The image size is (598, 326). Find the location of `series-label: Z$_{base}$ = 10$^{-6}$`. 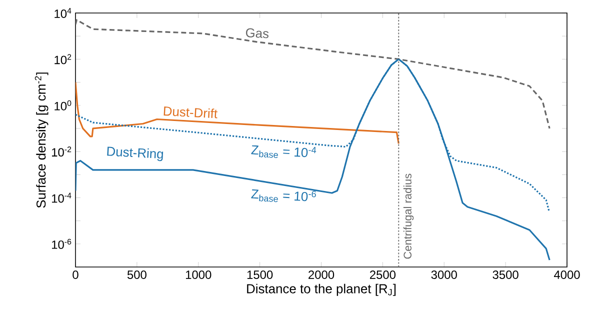

series-label: Z$_{base}$ = 10$^{-6}$ is located at coordinates (283, 195).